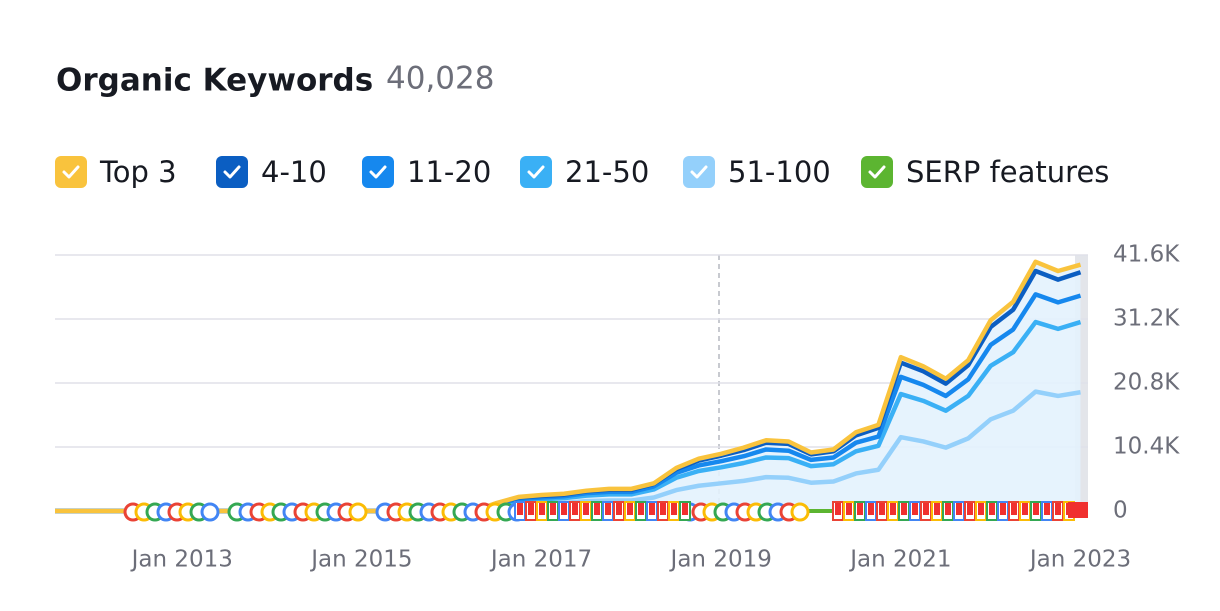 This screenshot has height=611, width=1220. I want to click on y-tick-label: 0, so click(1120, 511).